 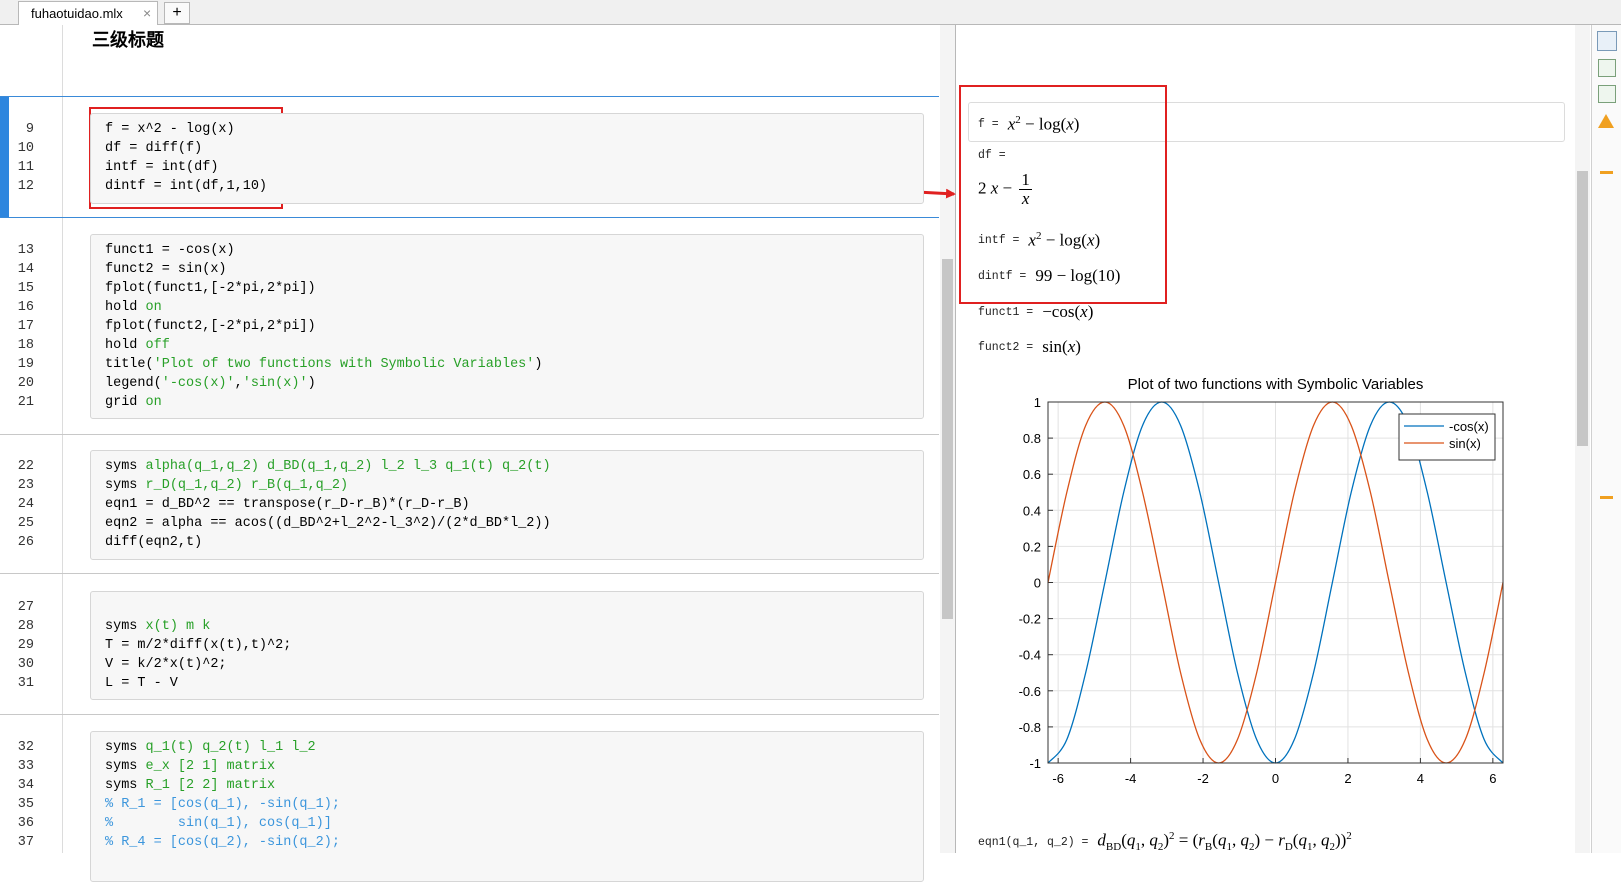 What do you see at coordinates (147, 13) in the screenshot?
I see `tab-close: ×` at bounding box center [147, 13].